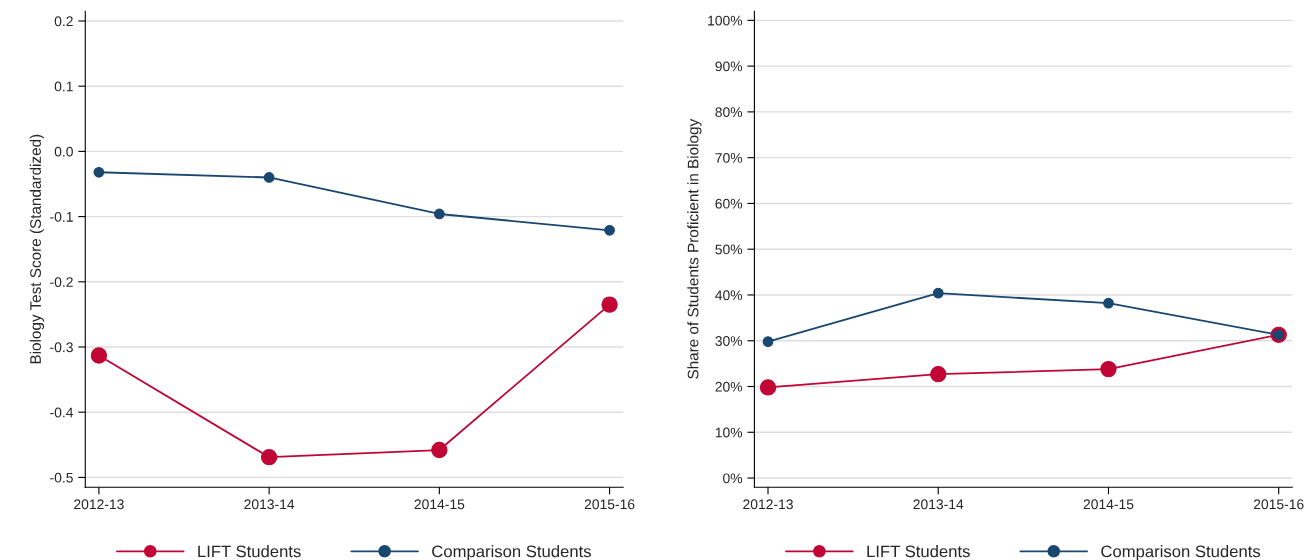  What do you see at coordinates (729, 158) in the screenshot?
I see `y-tick-label: 70%` at bounding box center [729, 158].